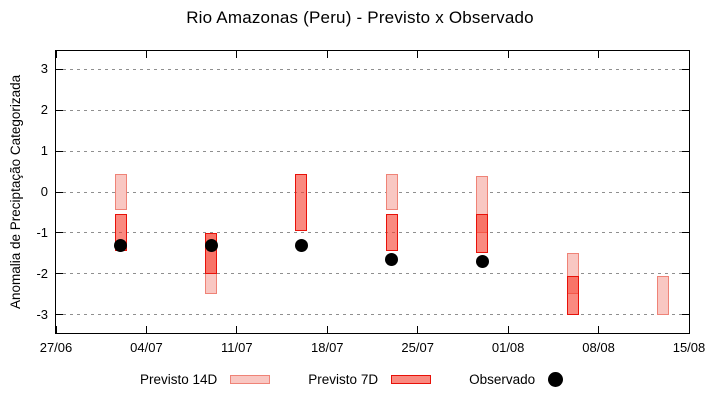 The width and height of the screenshot is (720, 400). What do you see at coordinates (502, 379) in the screenshot?
I see `legend-label-observado: Observado` at bounding box center [502, 379].